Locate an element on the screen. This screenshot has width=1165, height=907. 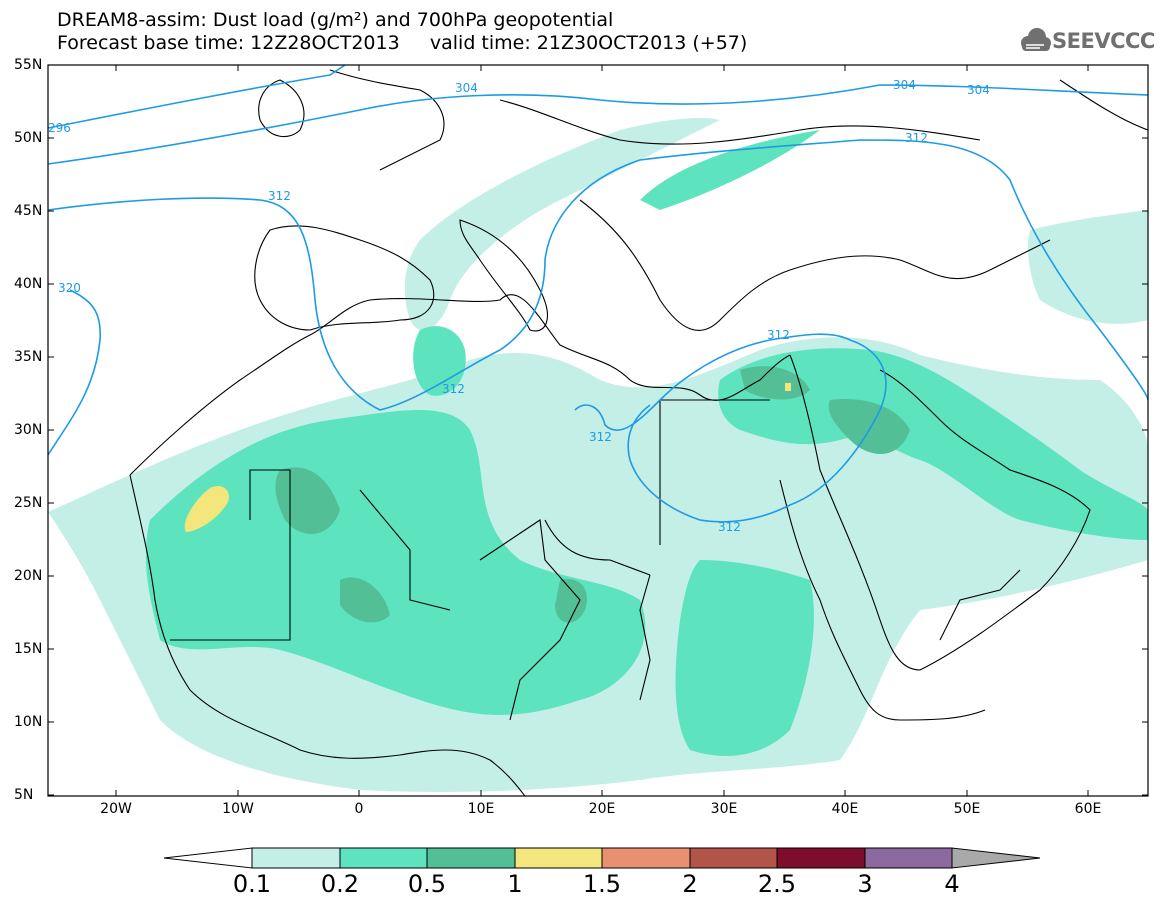
lat-label: 55N is located at coordinates (28, 65).